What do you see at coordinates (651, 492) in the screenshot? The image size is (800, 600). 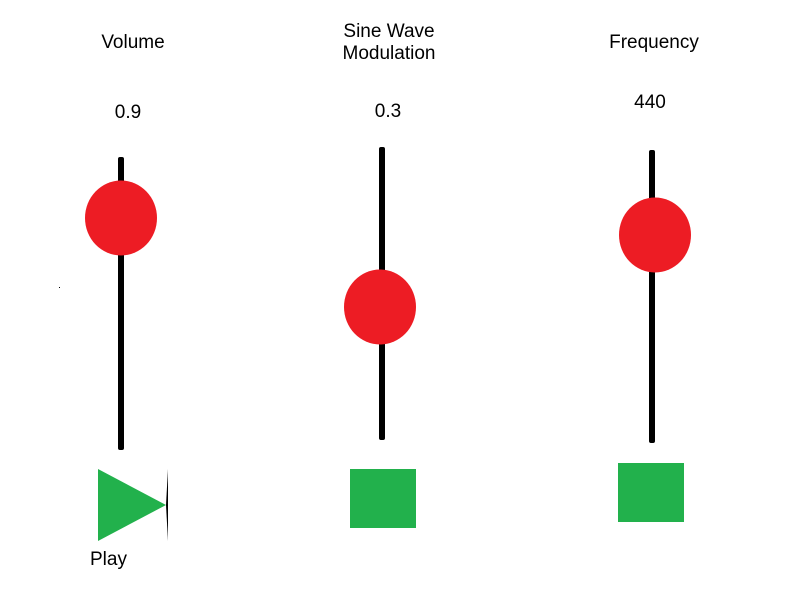 I see `frequency-stop-button` at bounding box center [651, 492].